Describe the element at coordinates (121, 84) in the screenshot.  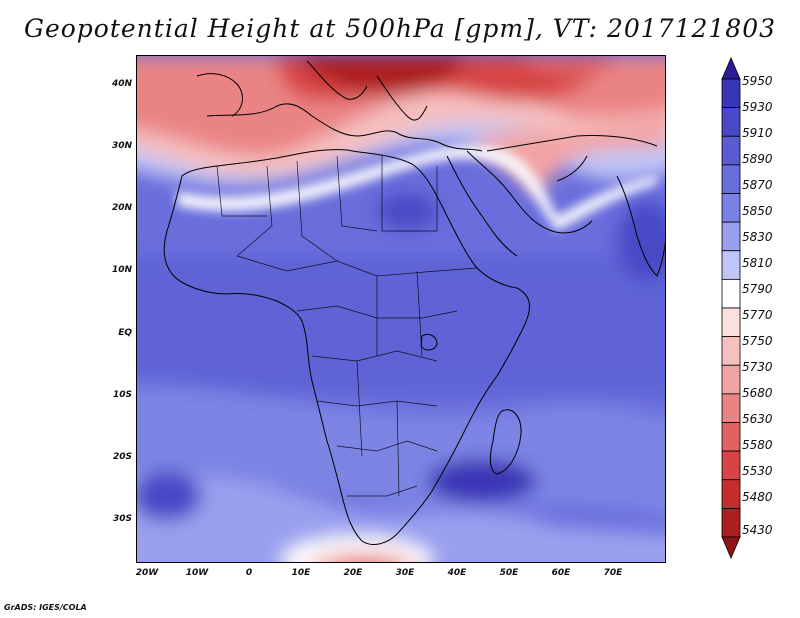
I see `lat-label-40n: 40N` at that location.